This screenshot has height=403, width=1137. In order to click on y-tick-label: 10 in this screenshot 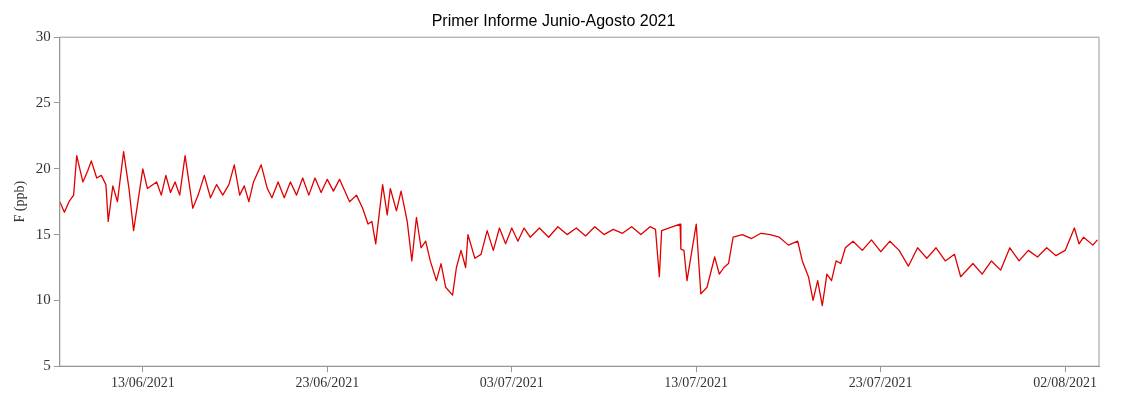, I will do `click(43, 299)`.